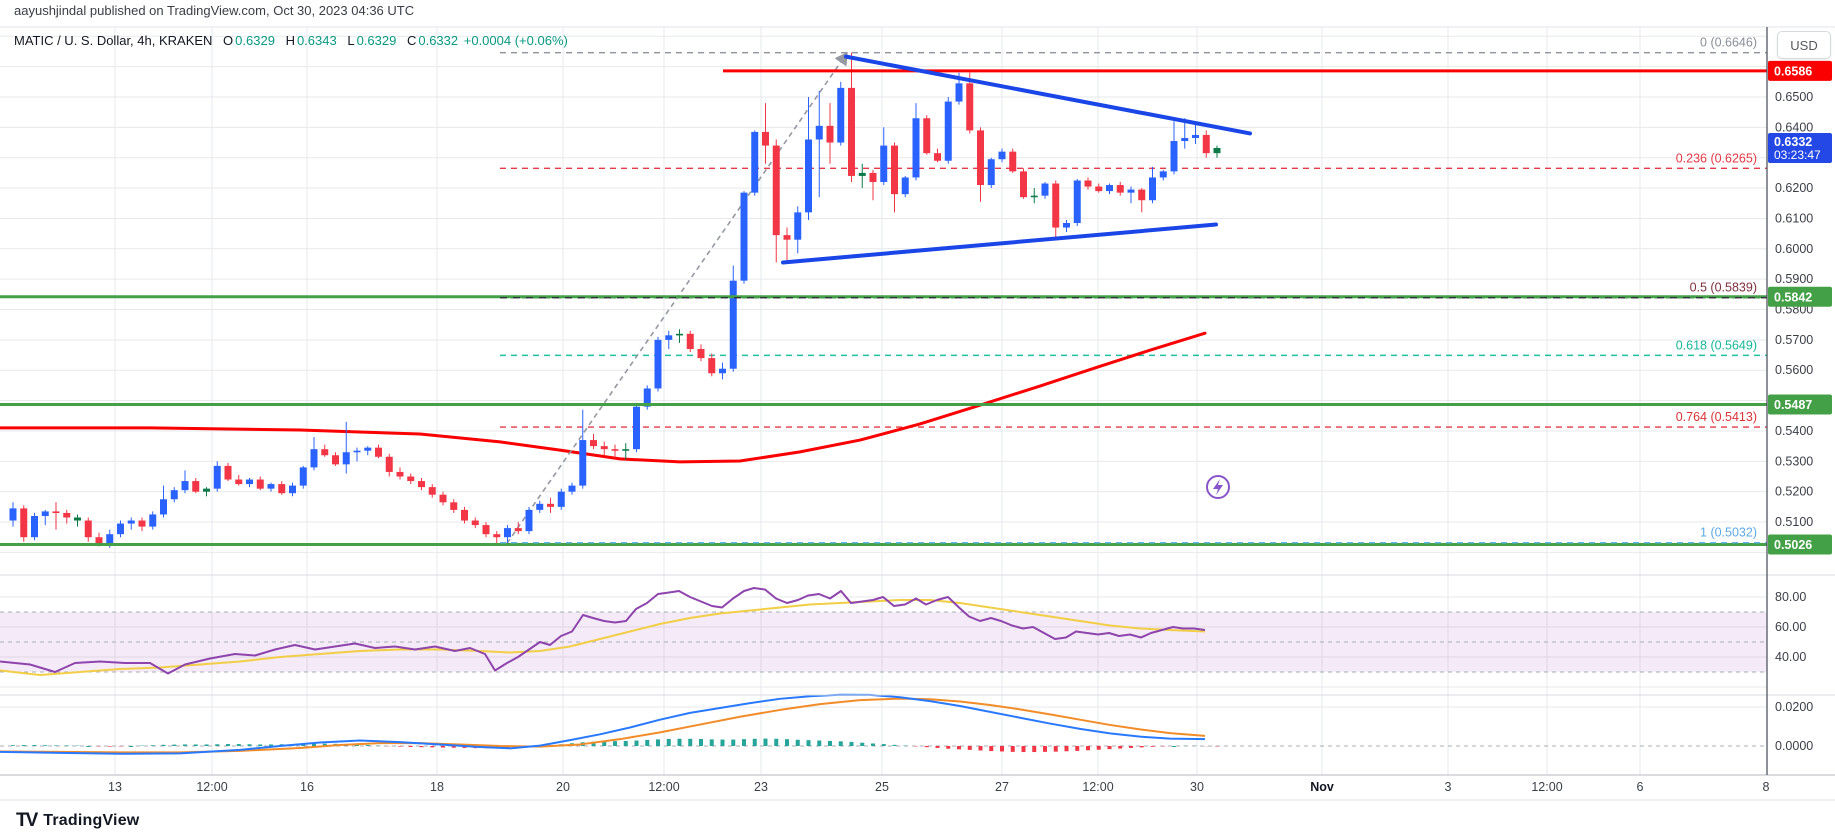 This screenshot has height=839, width=1835. I want to click on rsi-band-layer, so click(883, 642).